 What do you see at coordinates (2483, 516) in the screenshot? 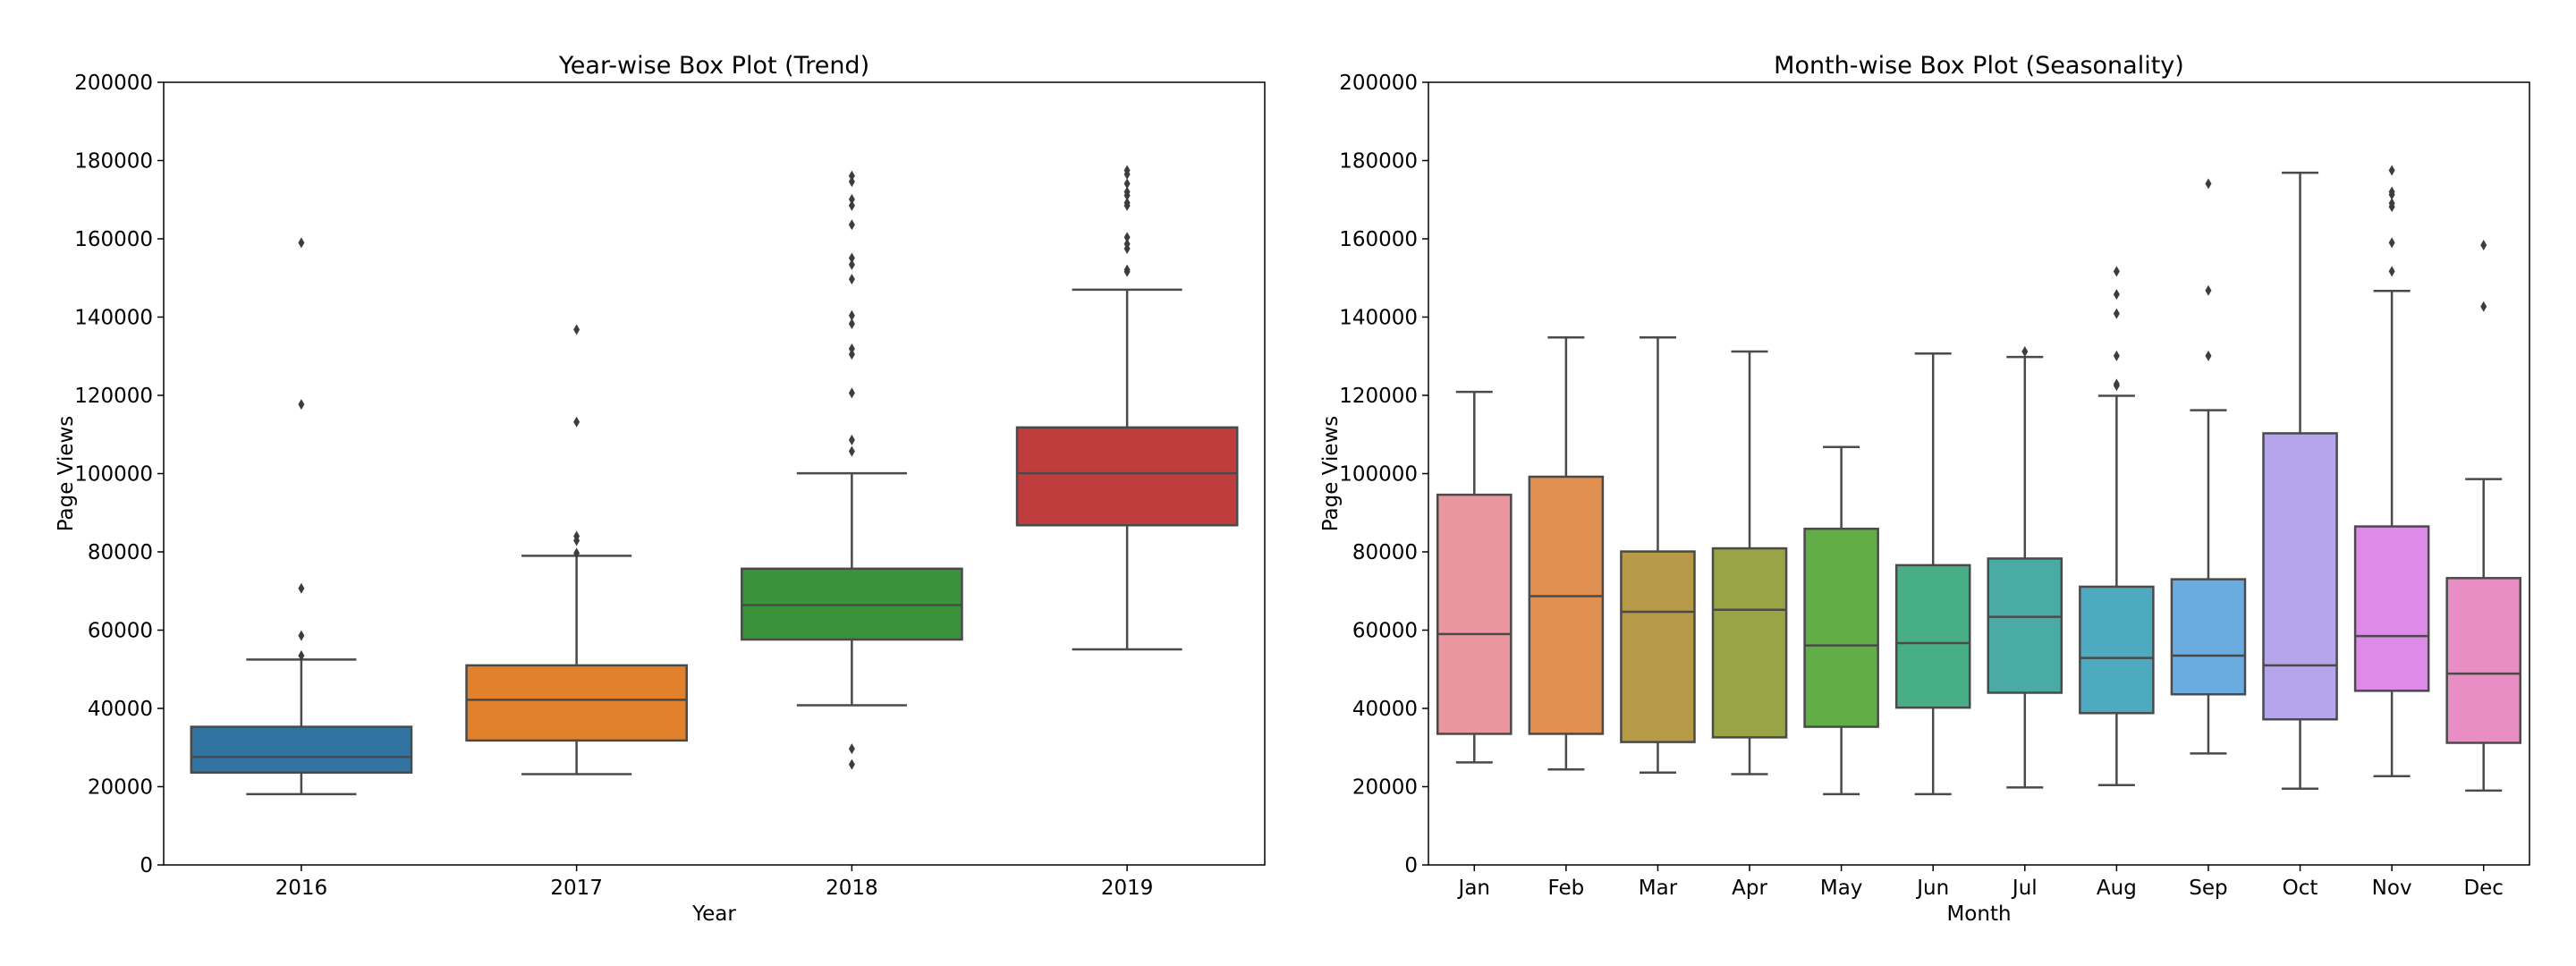
I see `box-Dec` at bounding box center [2483, 516].